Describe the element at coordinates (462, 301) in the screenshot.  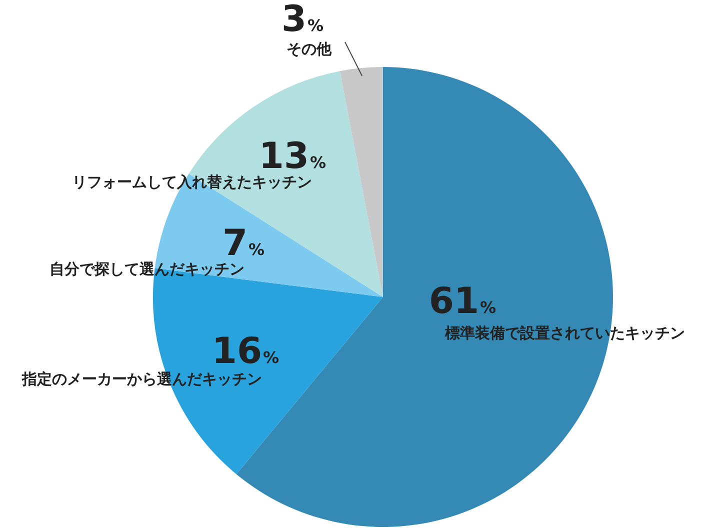
I see `data-label: 61%` at that location.